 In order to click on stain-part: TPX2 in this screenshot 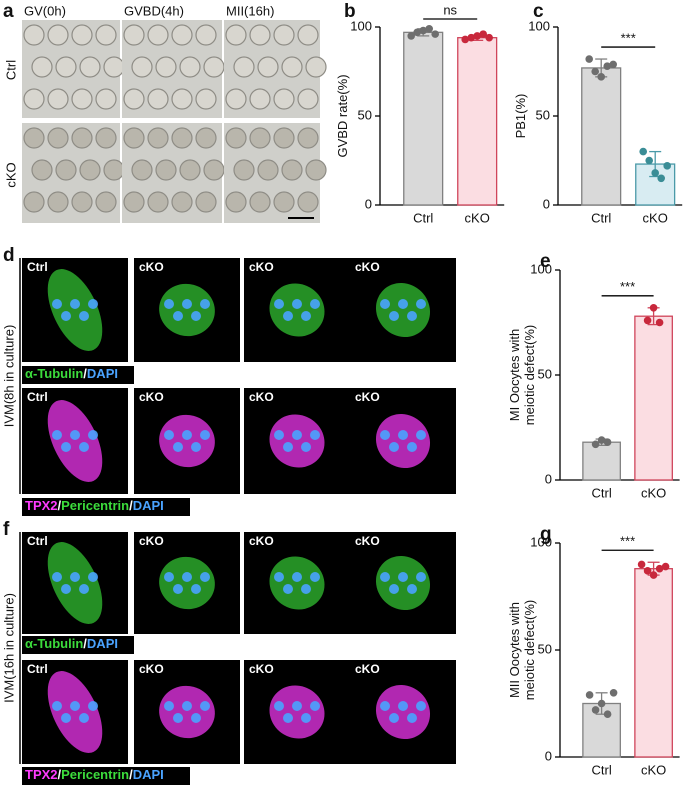, I will do `click(41, 505)`.